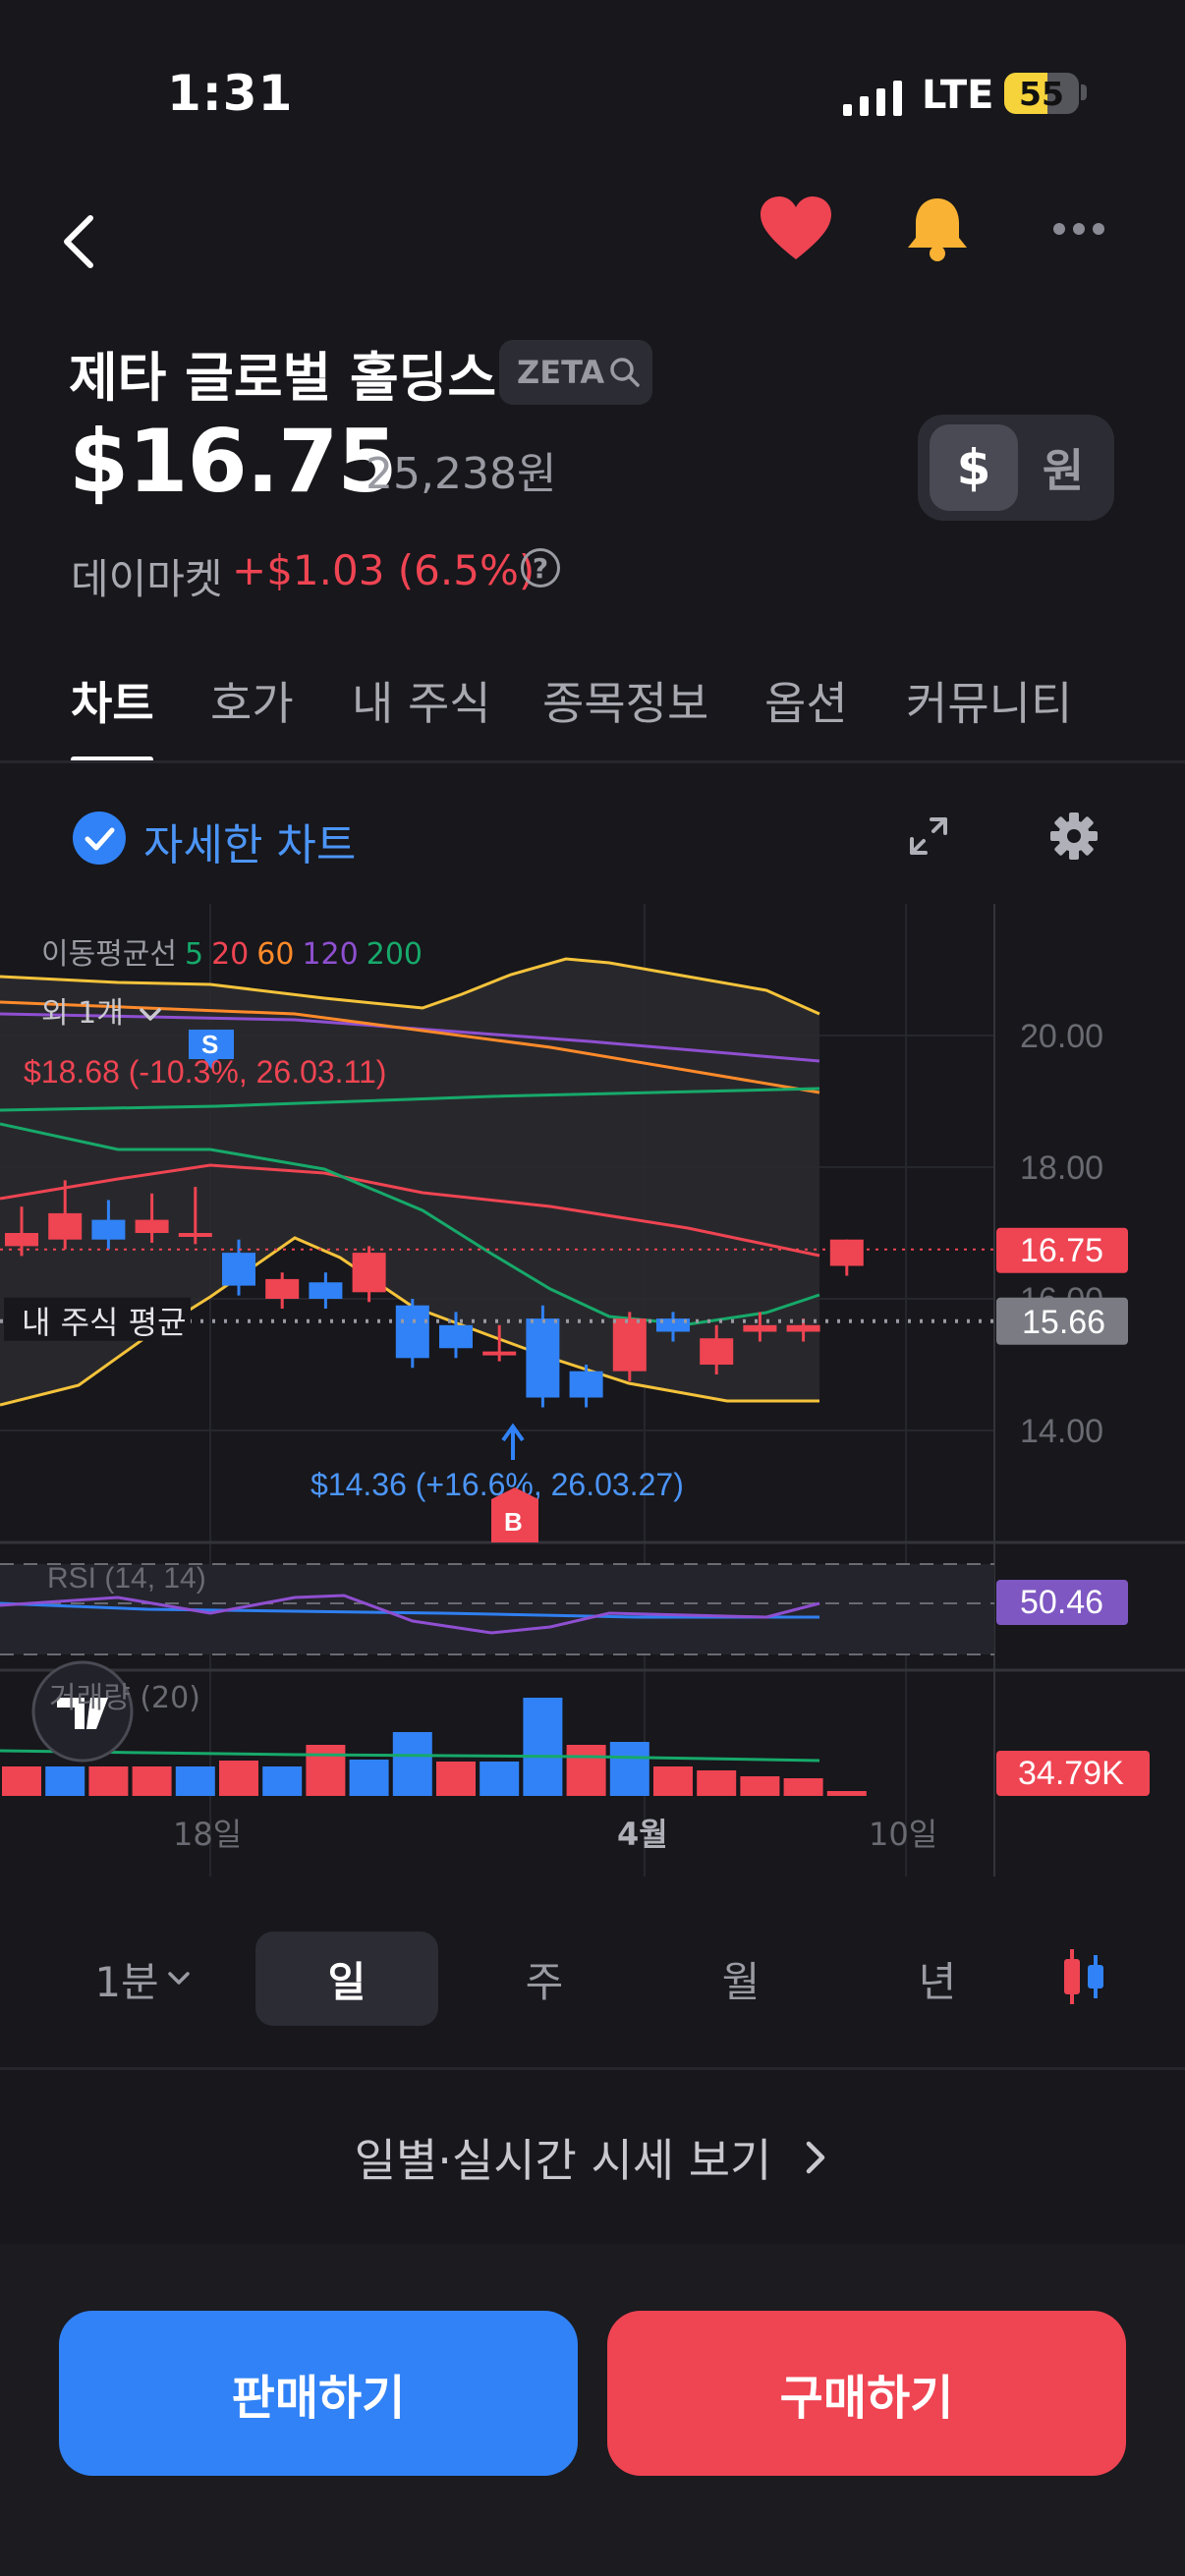 The width and height of the screenshot is (1185, 2576). I want to click on ma-5: 5, so click(195, 954).